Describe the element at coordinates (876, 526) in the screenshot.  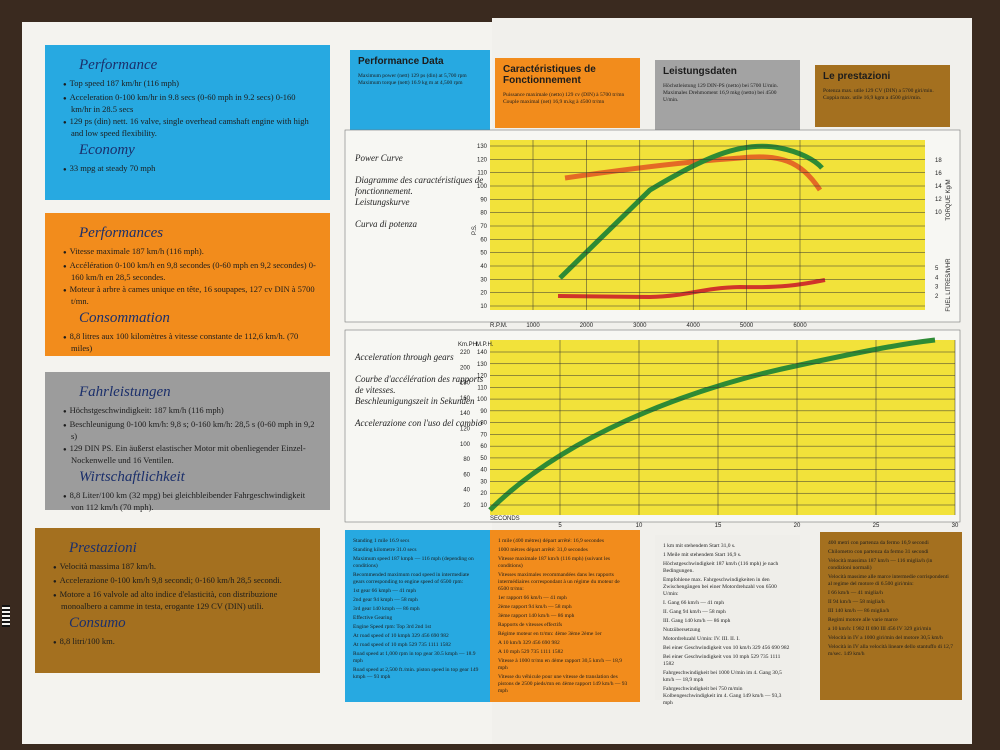
I see `axis-tick-label: 25` at that location.